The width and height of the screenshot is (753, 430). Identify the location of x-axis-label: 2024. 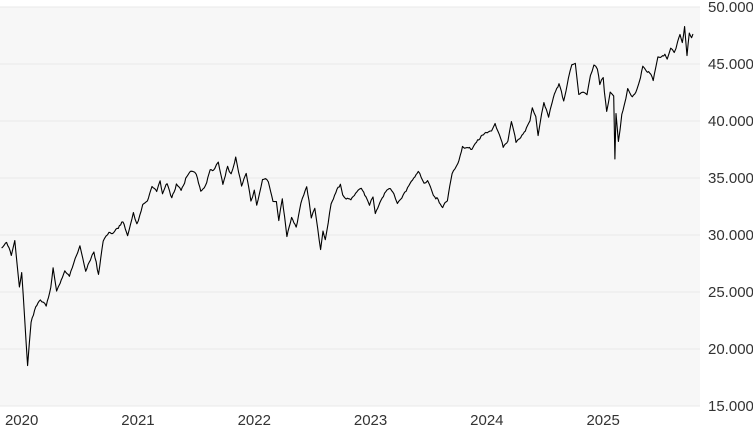
(486, 420).